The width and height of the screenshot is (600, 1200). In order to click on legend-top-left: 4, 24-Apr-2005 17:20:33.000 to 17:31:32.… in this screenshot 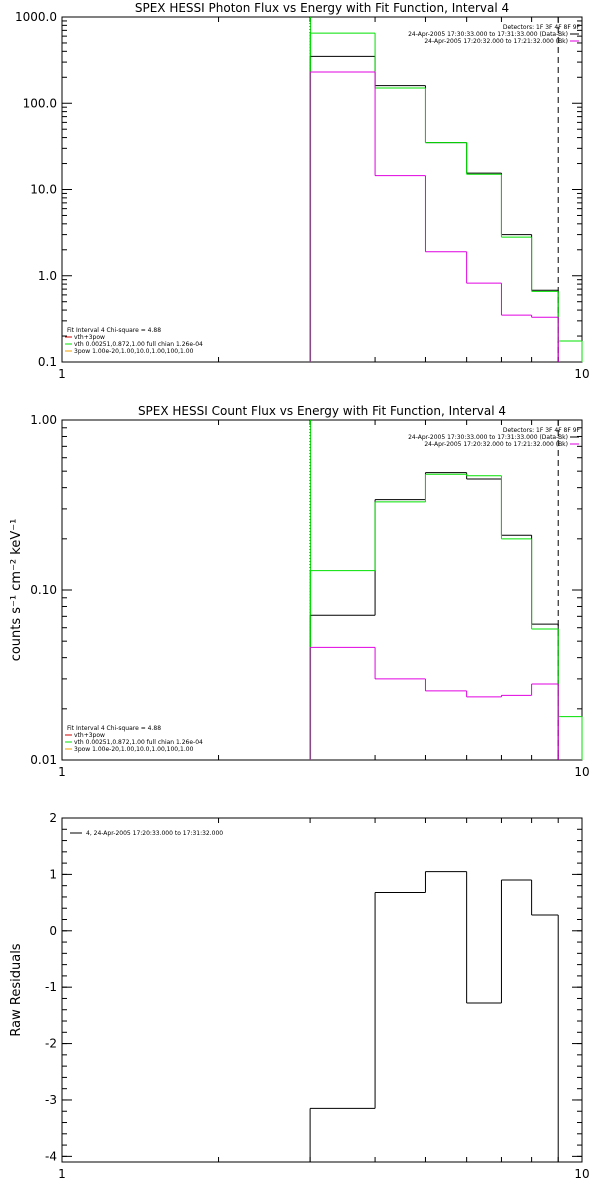, I will do `click(146, 833)`.